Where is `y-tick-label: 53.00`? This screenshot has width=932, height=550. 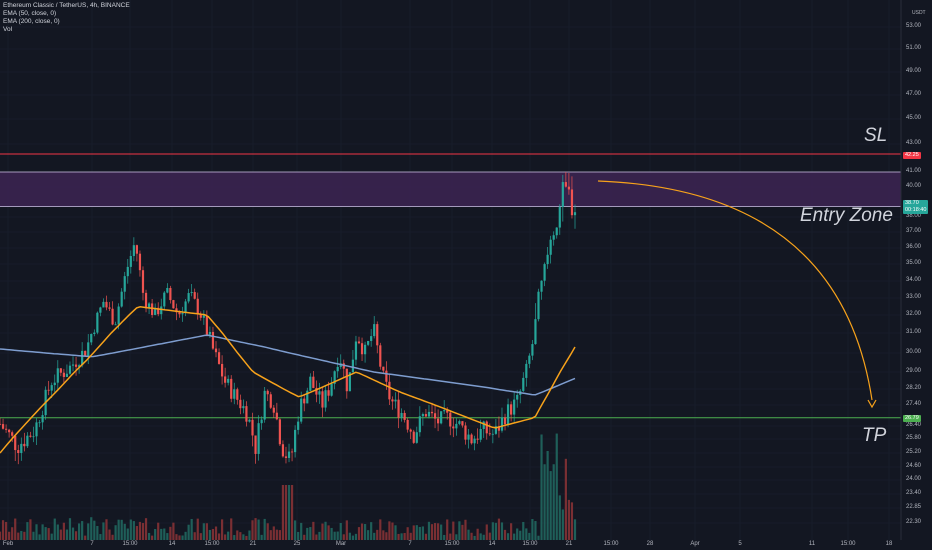 y-tick-label: 53.00 is located at coordinates (914, 26).